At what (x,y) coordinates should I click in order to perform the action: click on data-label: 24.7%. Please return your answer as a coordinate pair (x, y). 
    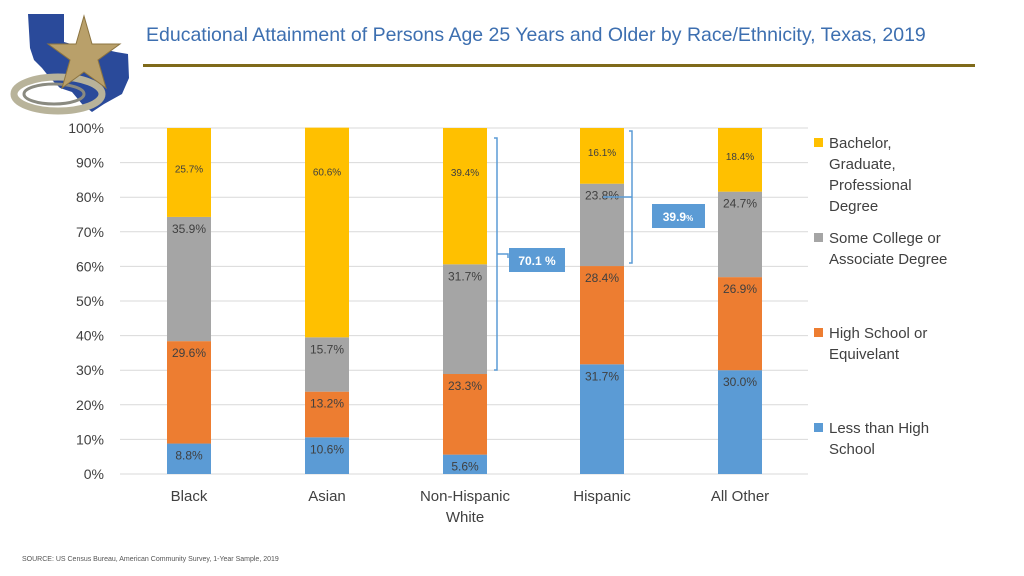
    Looking at the image, I should click on (740, 204).